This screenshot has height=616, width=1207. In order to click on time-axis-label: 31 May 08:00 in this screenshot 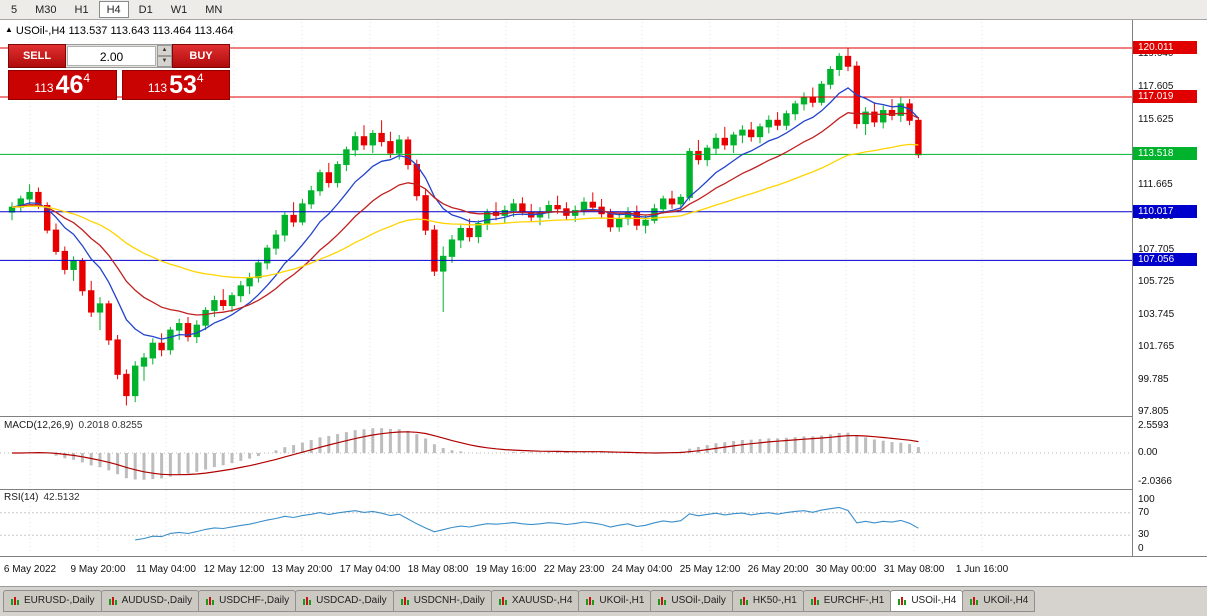, I will do `click(914, 569)`.